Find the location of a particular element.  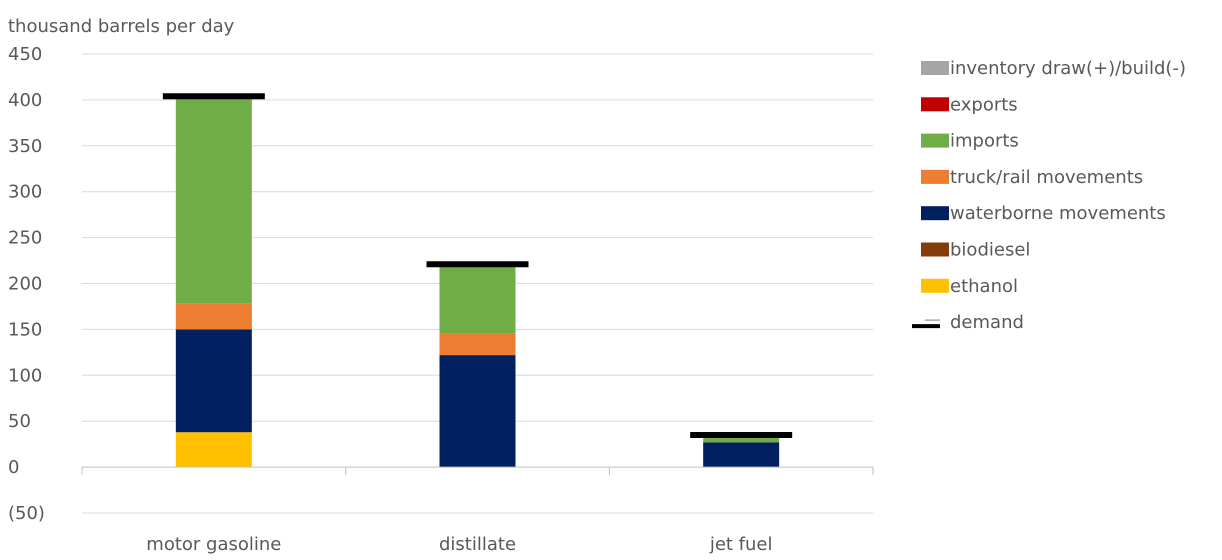

y-tick-label: 200 is located at coordinates (25, 284).